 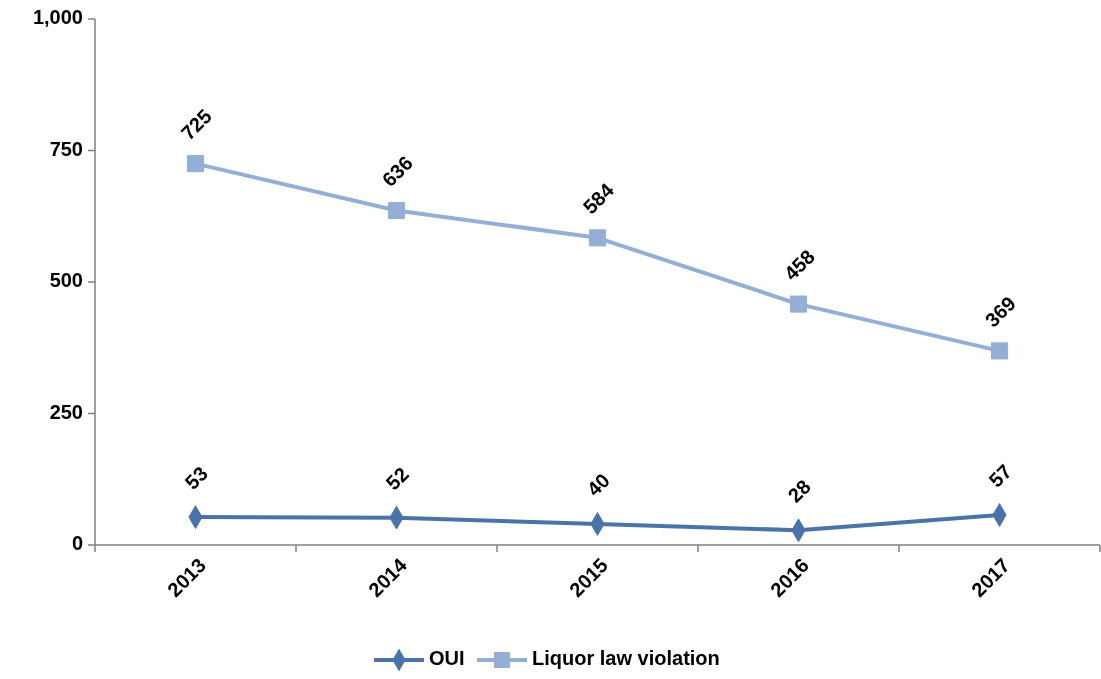 I want to click on y-tick-label: 1,000, so click(x=57, y=17).